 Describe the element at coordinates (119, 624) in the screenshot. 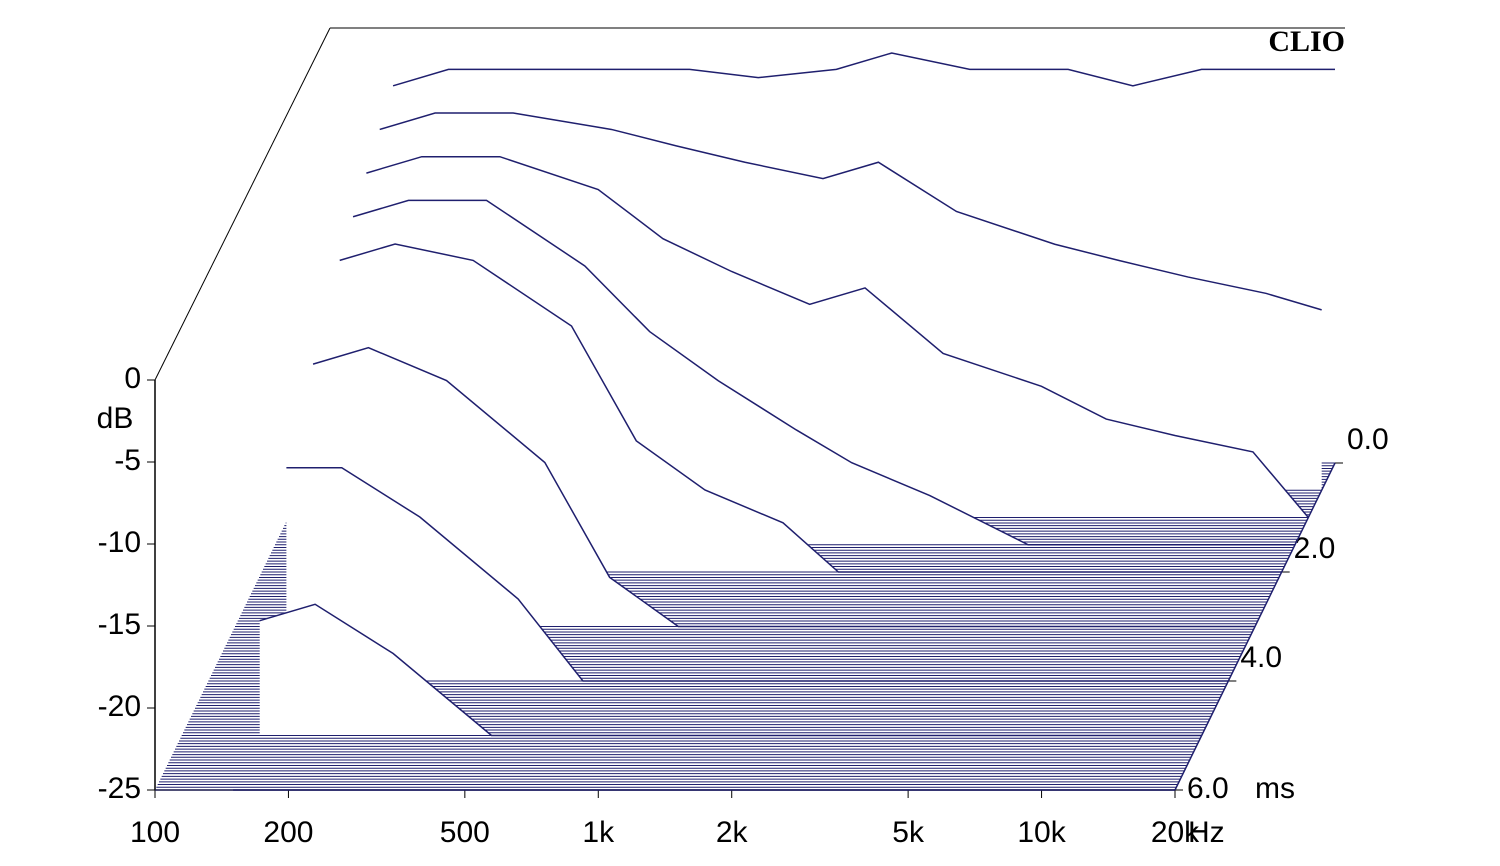

I see `y-tick-label: -15` at that location.